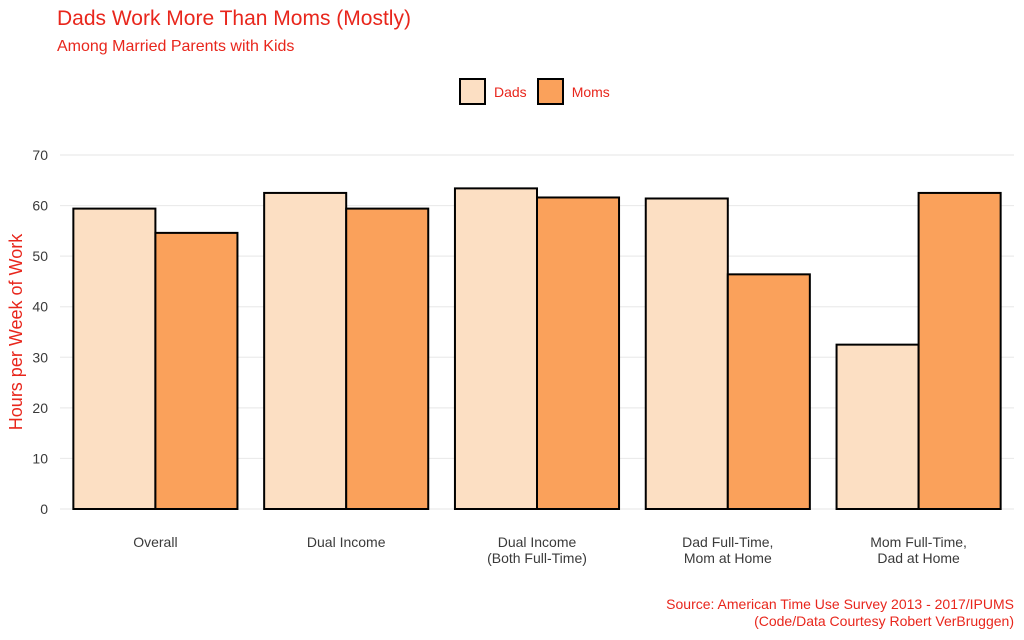  What do you see at coordinates (16, 331) in the screenshot?
I see `y-axis-label: Hours per Week of Work` at bounding box center [16, 331].